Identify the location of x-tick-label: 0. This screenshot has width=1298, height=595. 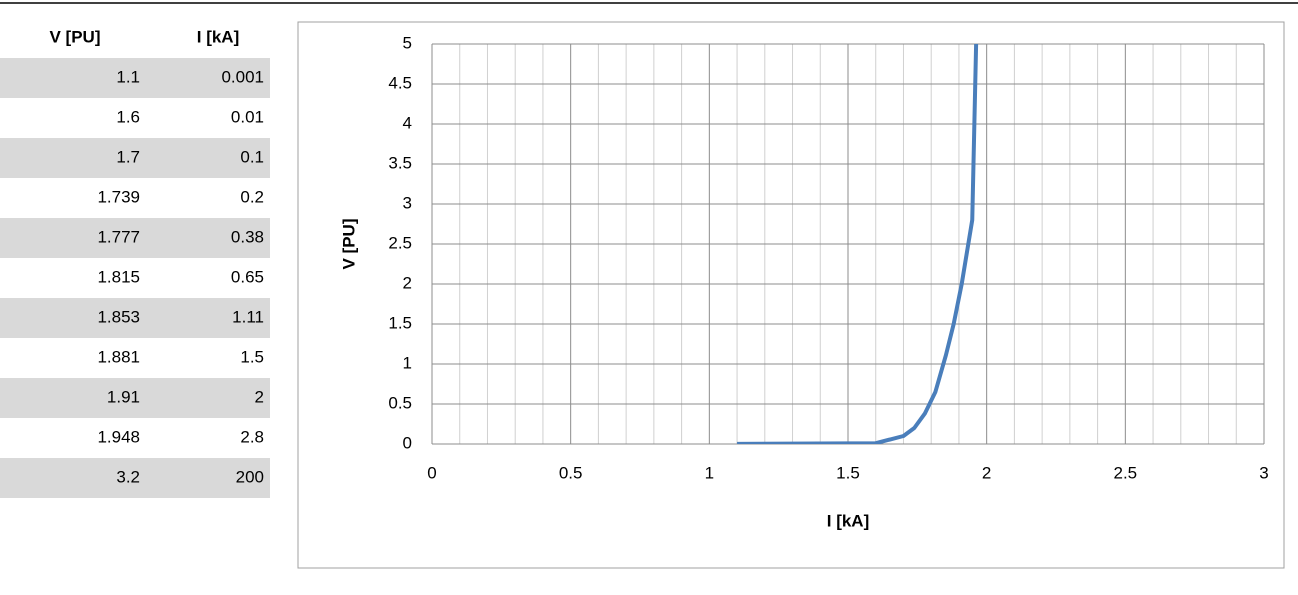
(431, 472).